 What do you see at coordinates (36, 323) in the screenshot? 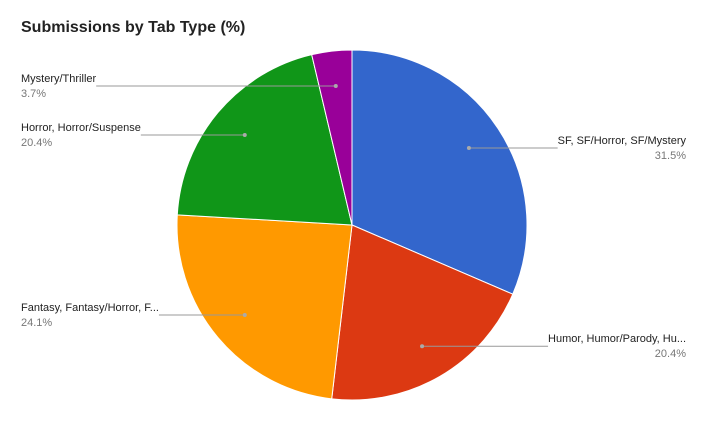
I see `slice-value-label: 24.1%` at bounding box center [36, 323].